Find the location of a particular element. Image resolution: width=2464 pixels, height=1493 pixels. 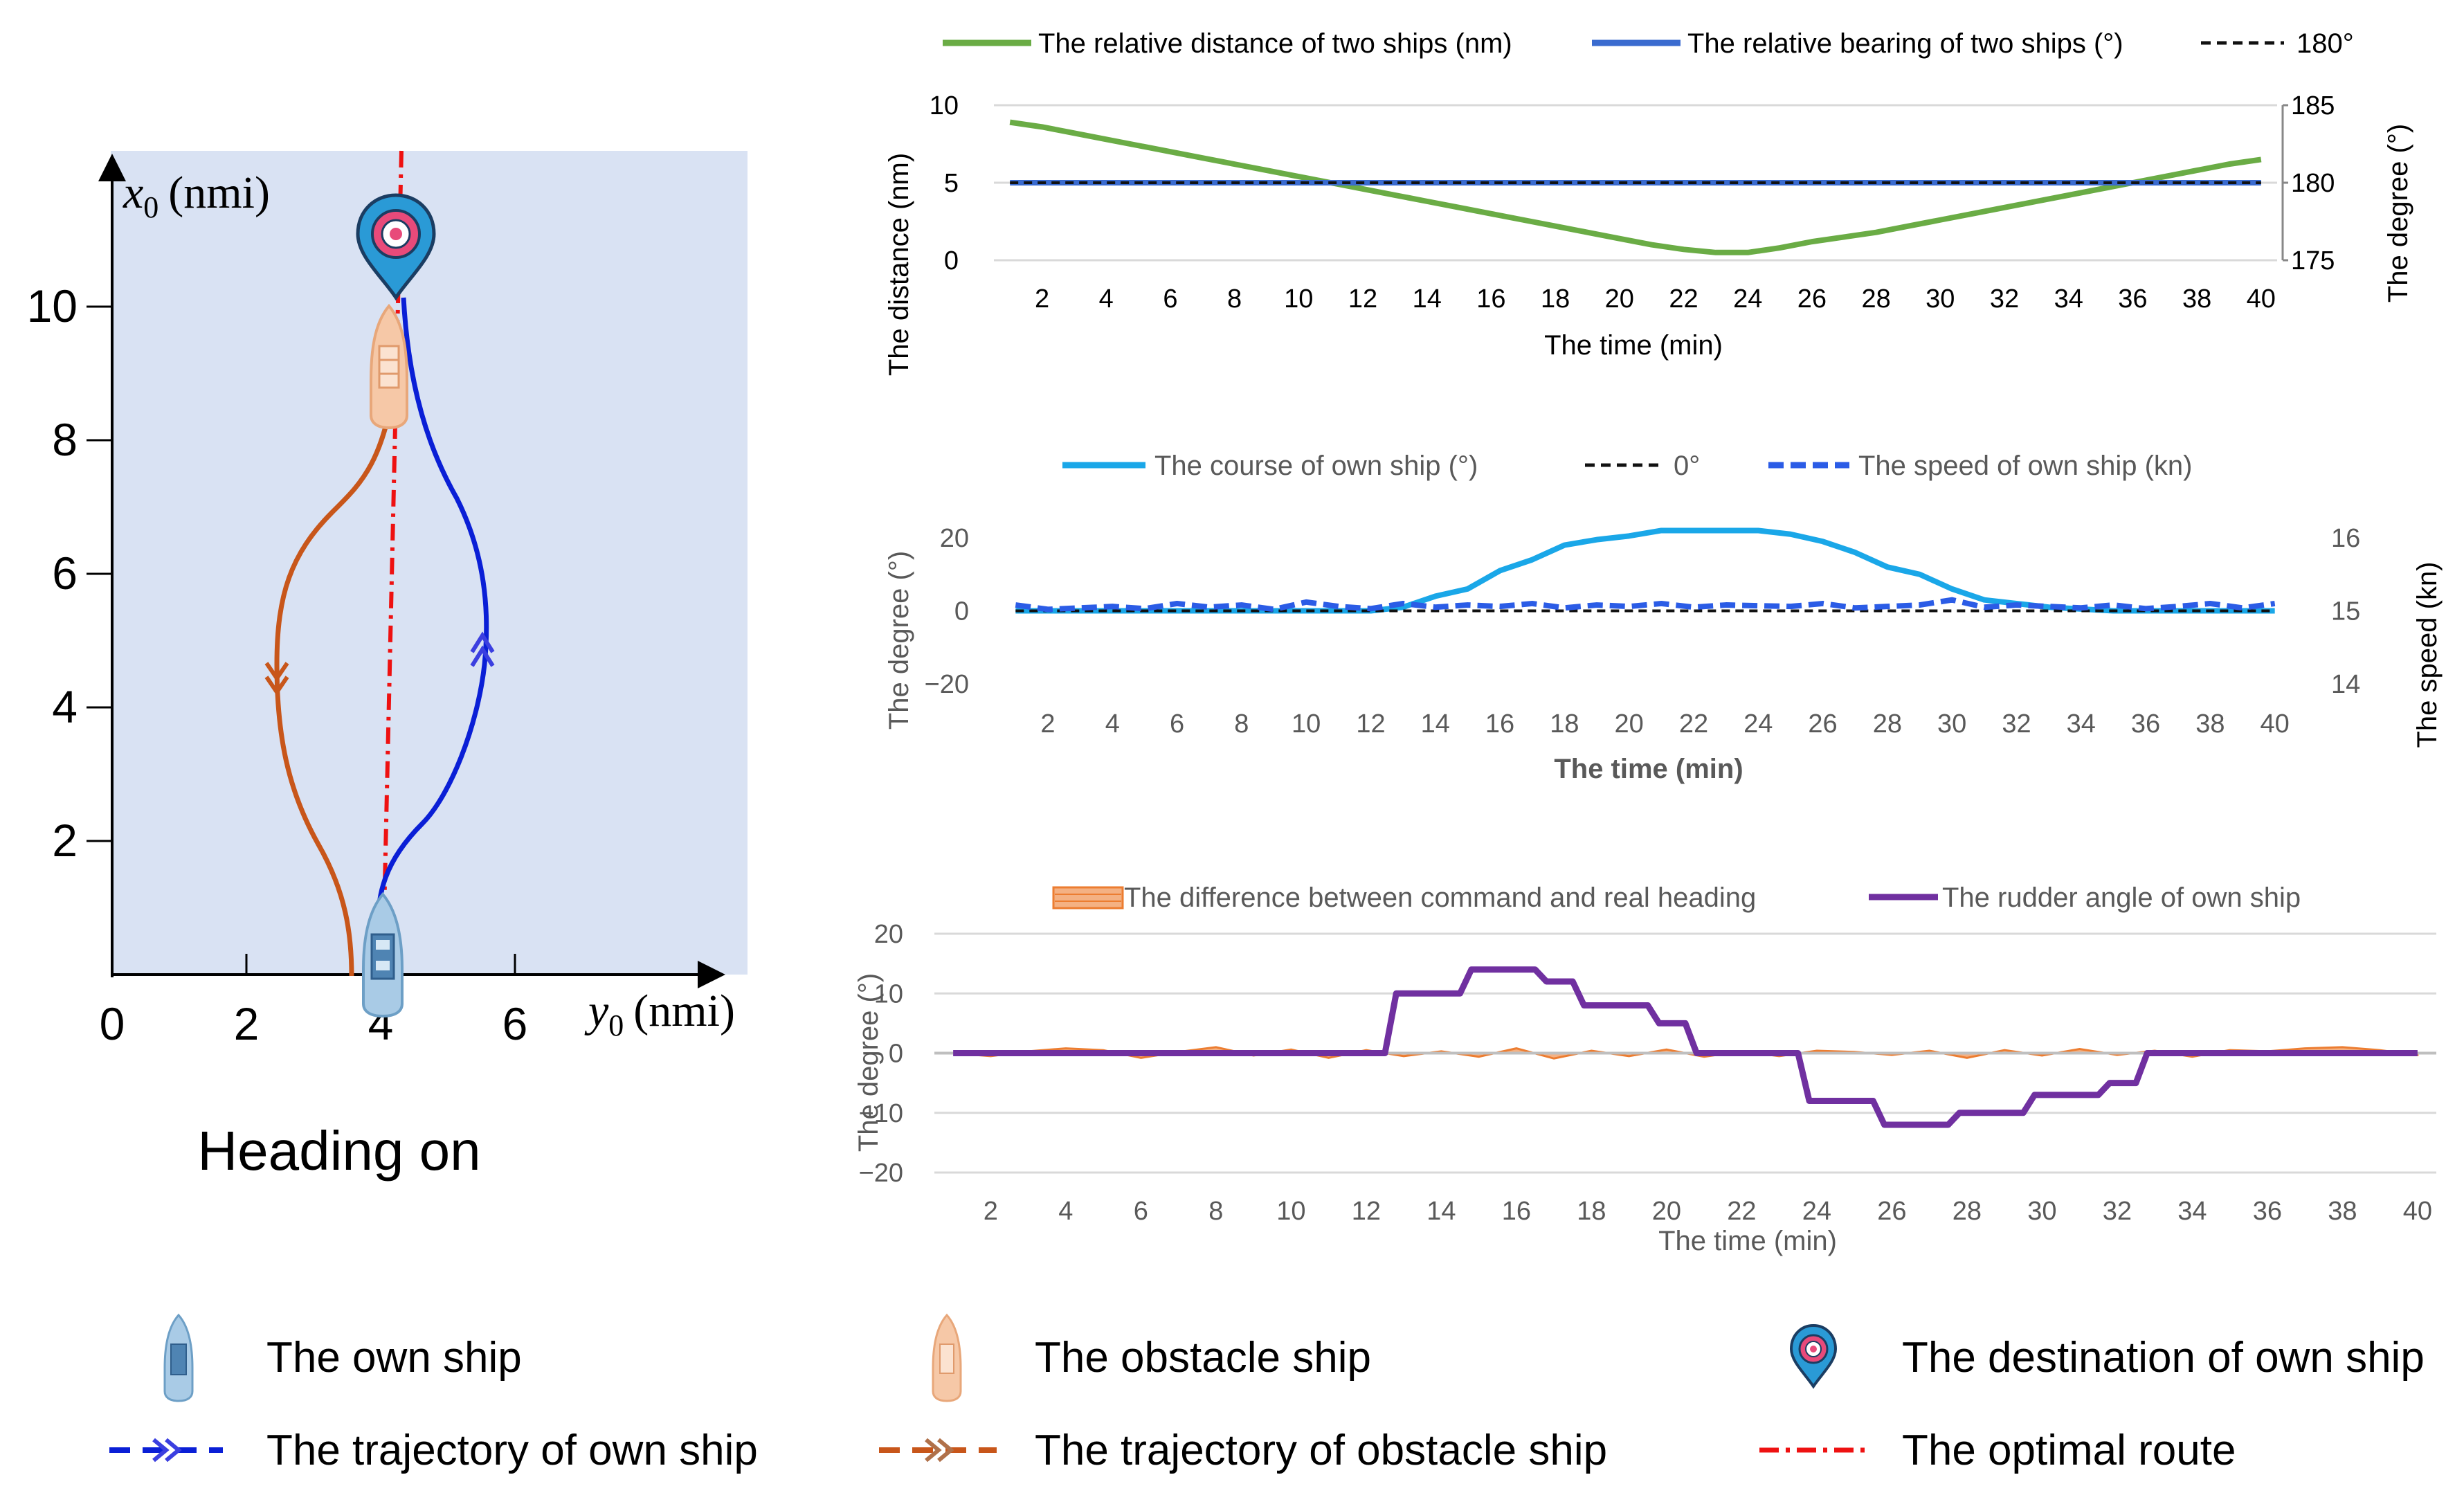

series-the-rudder-angle-of-own-ship is located at coordinates (1685, 1047).